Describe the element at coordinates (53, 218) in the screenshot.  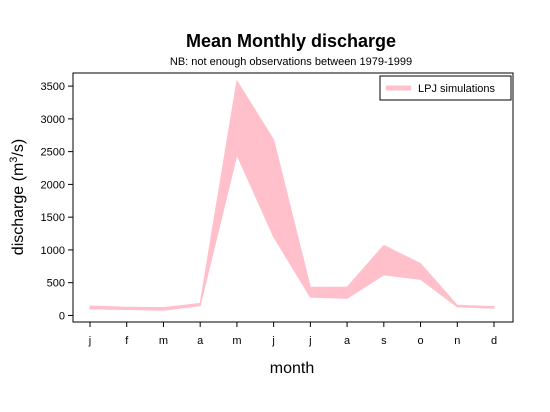
I see `y-tick-label: 1500` at that location.